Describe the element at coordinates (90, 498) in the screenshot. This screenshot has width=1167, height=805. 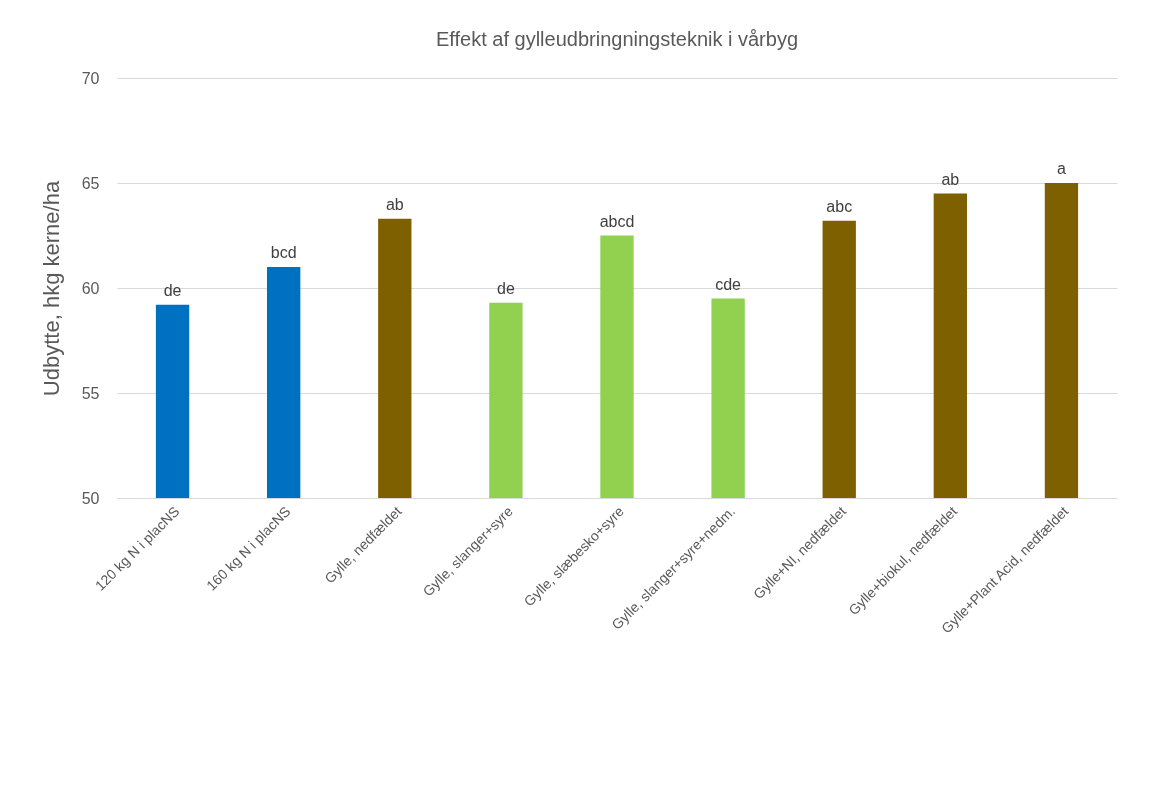
I see `y-tick-label: 50` at that location.